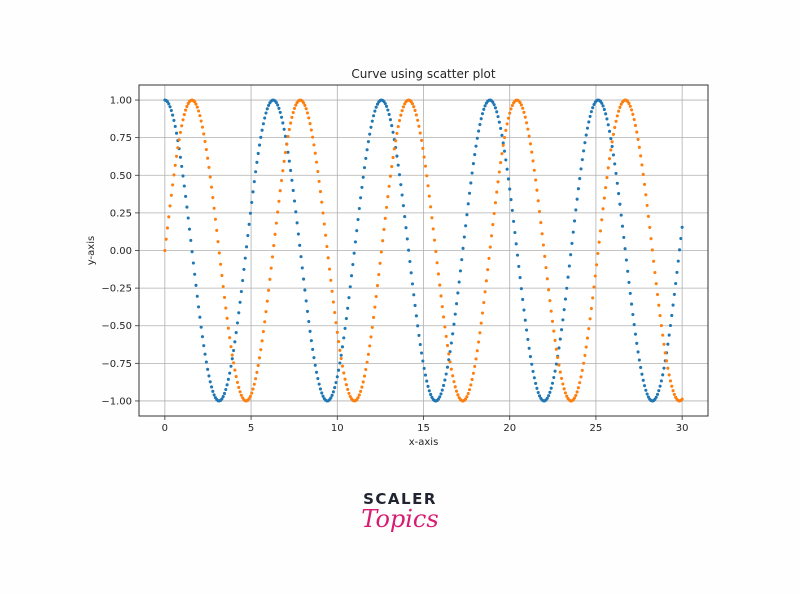  Describe the element at coordinates (121, 213) in the screenshot. I see `y-tick-label: 0.25` at that location.